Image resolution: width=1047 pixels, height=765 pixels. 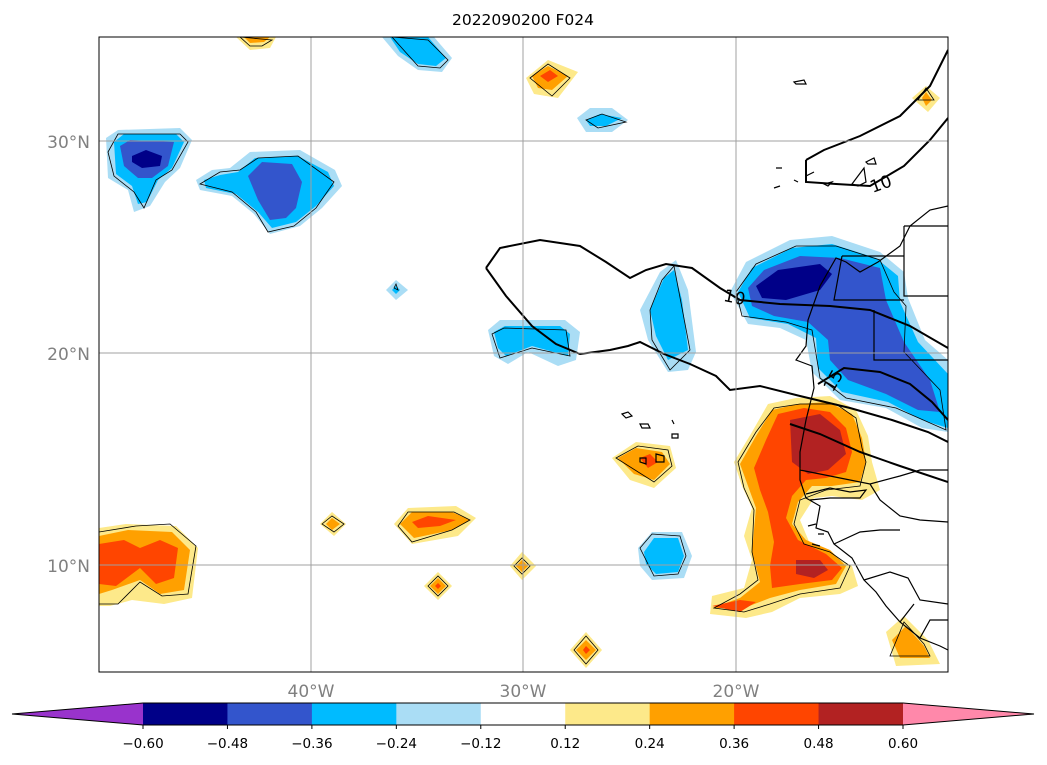 What do you see at coordinates (734, 298) in the screenshot?
I see `contour-label: 10` at bounding box center [734, 298].